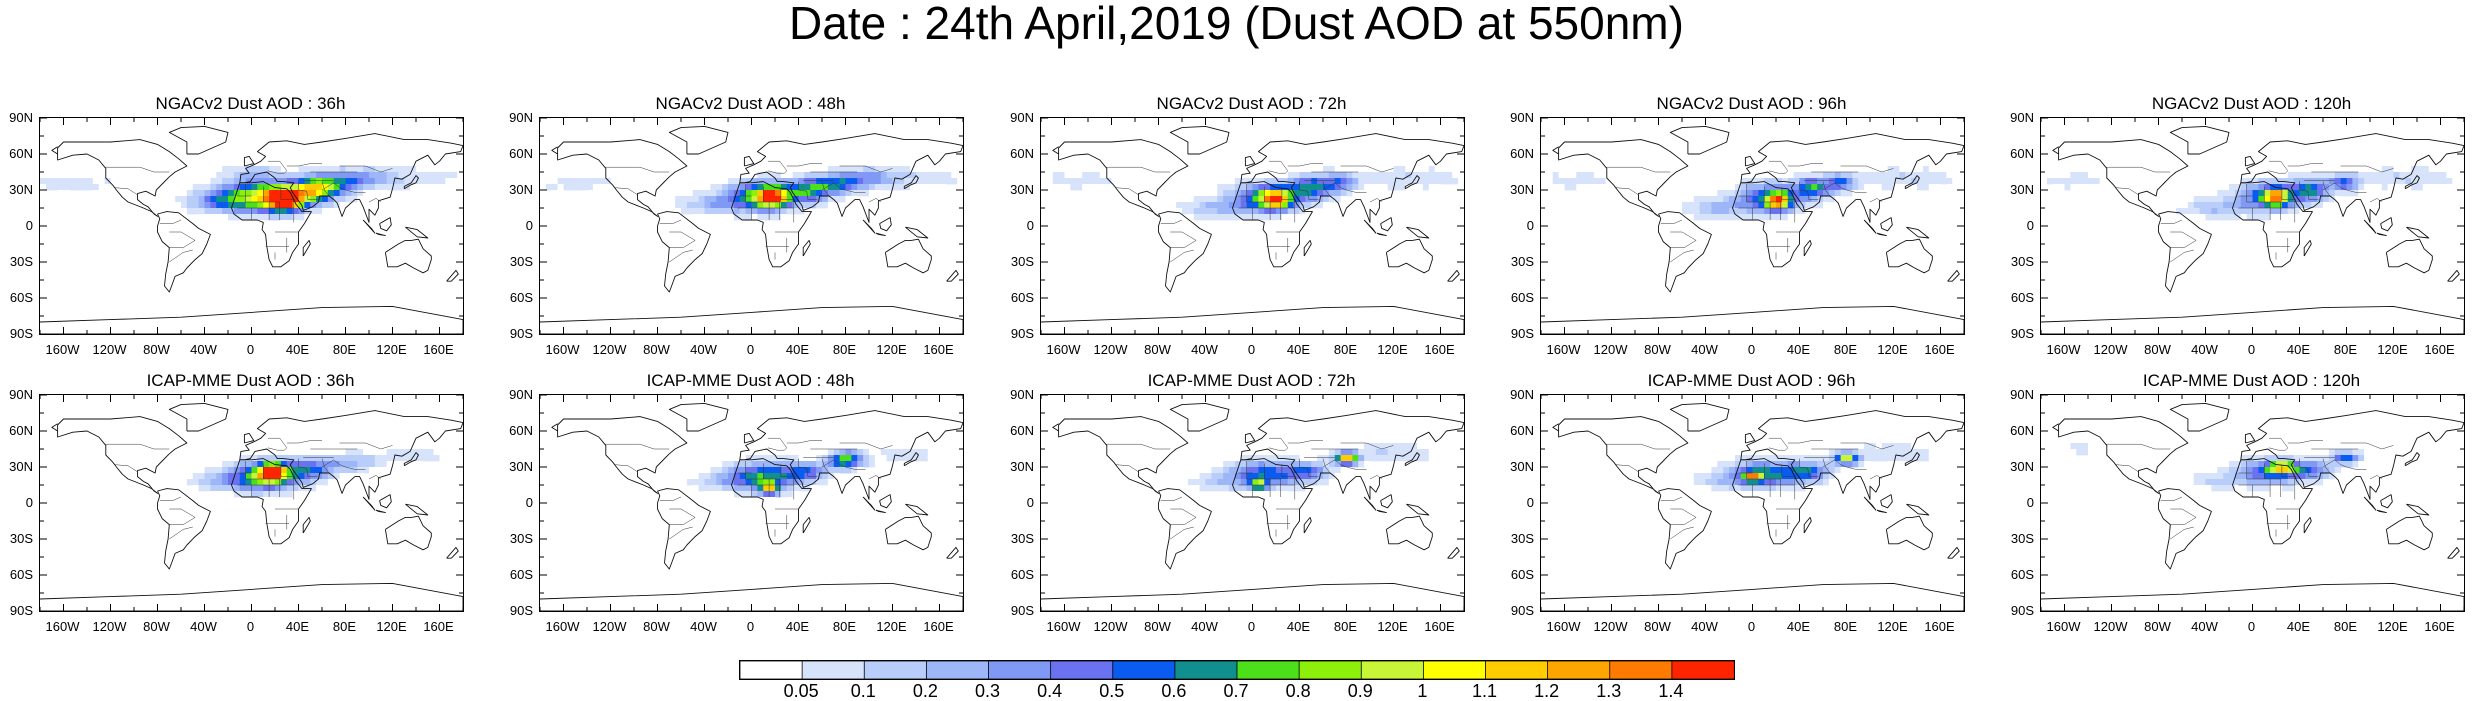 This screenshot has width=2473, height=701. What do you see at coordinates (750, 103) in the screenshot?
I see `panel-title: NGACv2 Dust AOD : 48h` at bounding box center [750, 103].